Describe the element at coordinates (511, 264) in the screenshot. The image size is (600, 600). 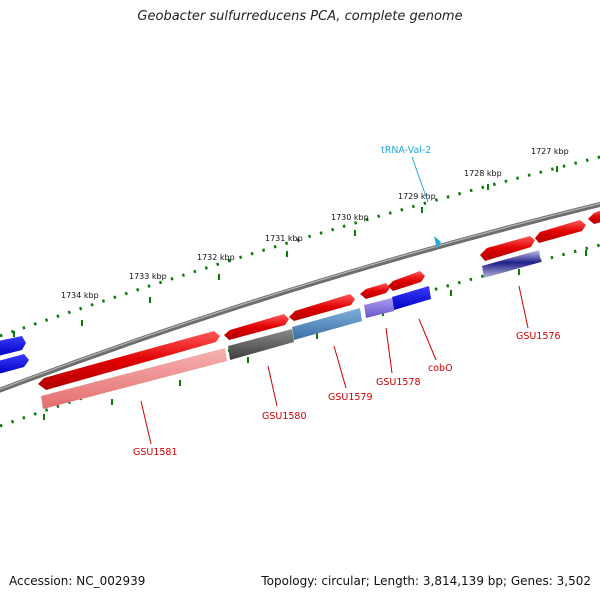
I see `cds-box-gsu1576` at that location.